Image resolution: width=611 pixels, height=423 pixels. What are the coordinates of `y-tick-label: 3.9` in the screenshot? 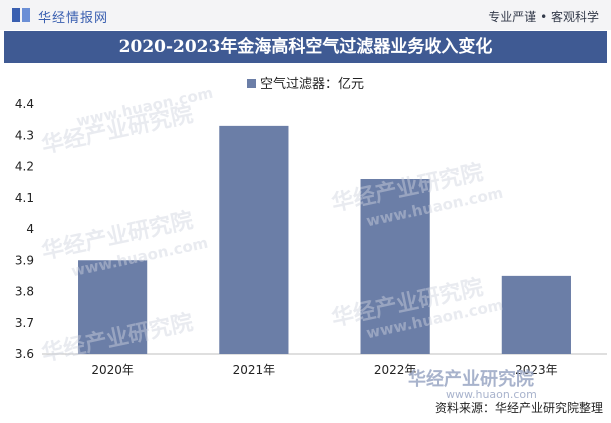 It's located at (24, 260).